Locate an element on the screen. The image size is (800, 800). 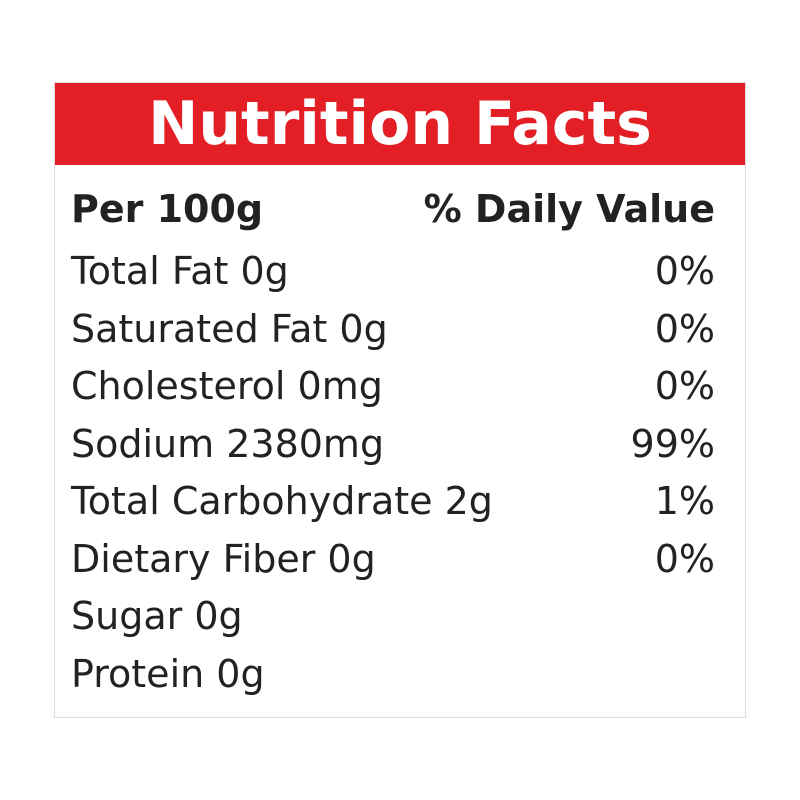
serving-label: Per 100g is located at coordinates (167, 209).